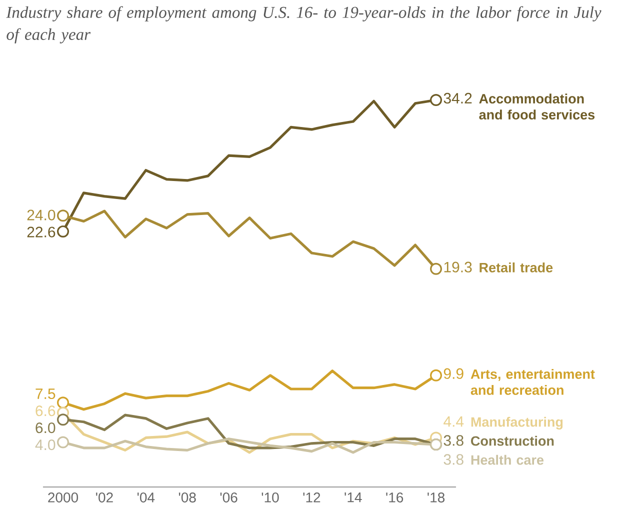  I want to click on x-tick-label: '10, so click(270, 497).